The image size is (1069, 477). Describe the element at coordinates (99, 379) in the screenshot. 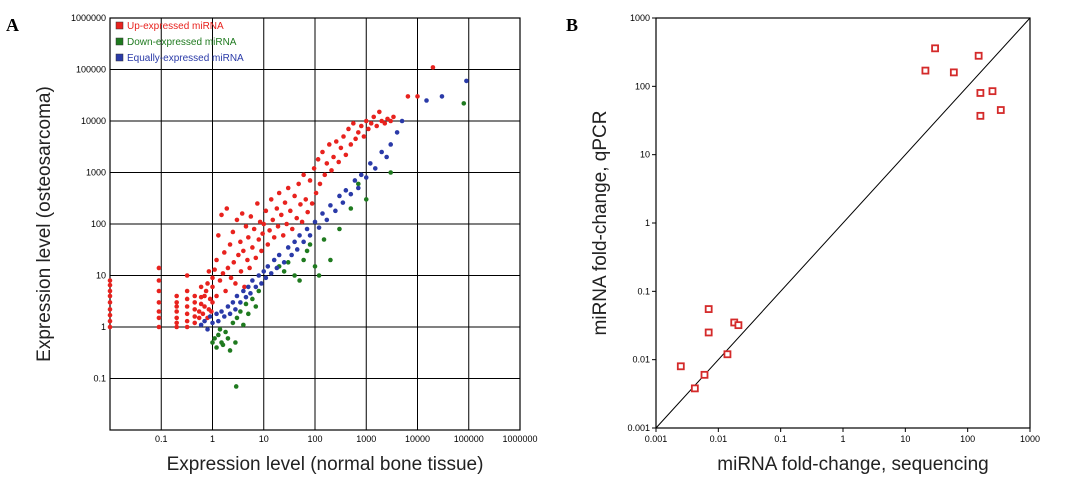

I see `y-tick-label: 0.1` at that location.